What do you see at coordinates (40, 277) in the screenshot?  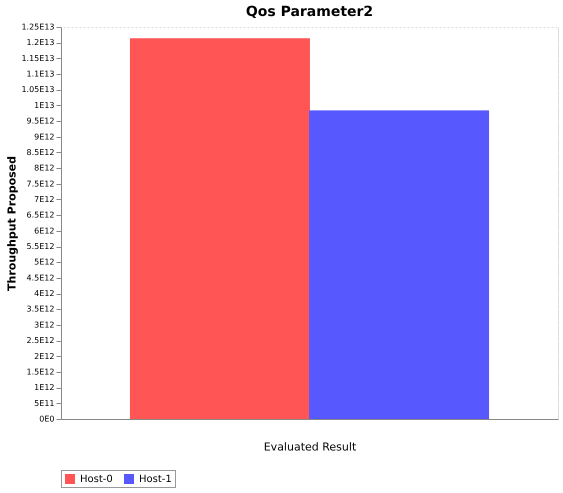 I see `y-tick-label: 4.5E12` at bounding box center [40, 277].